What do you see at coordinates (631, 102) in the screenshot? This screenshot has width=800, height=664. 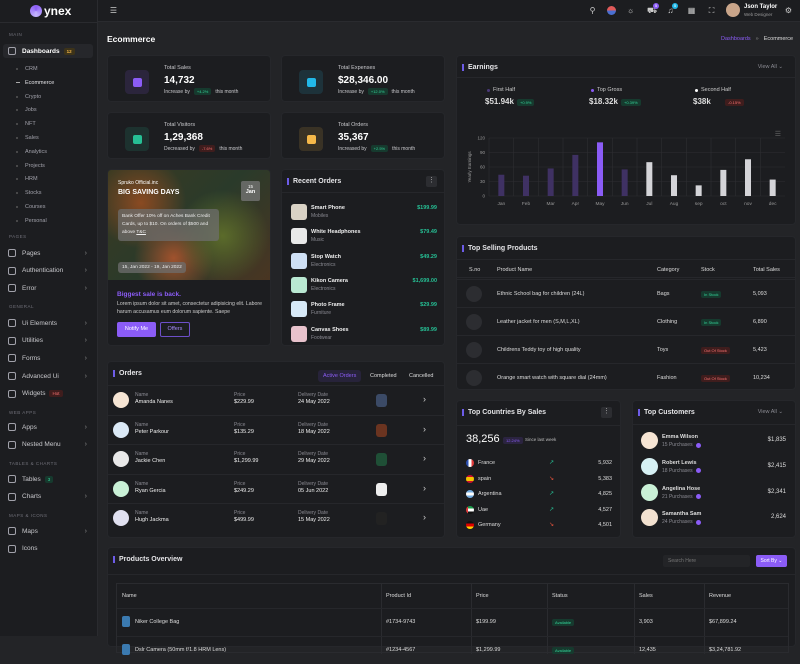 I see `summary-change: +0.39%` at bounding box center [631, 102].